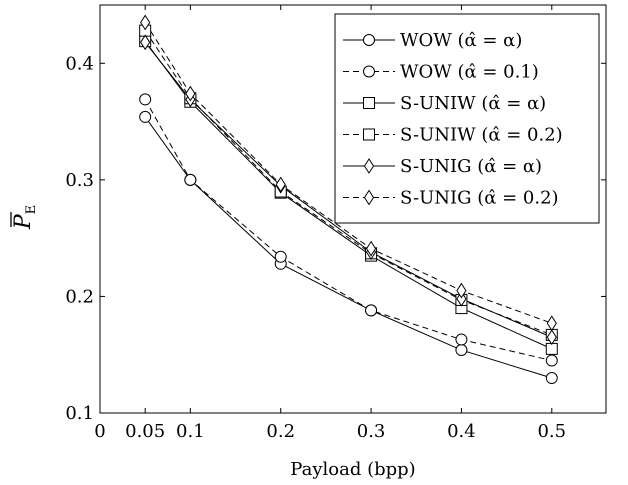  I want to click on x-tick-label: 0, so click(99, 431).